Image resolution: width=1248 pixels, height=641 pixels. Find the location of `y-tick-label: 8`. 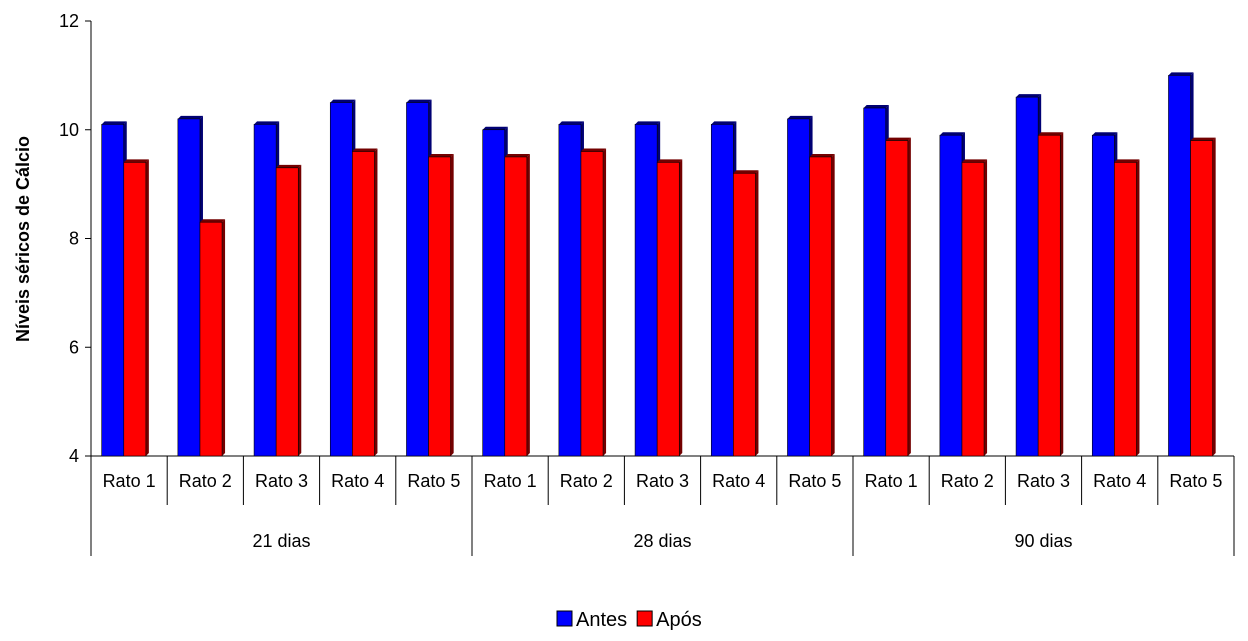

y-tick-label: 8 is located at coordinates (74, 239).